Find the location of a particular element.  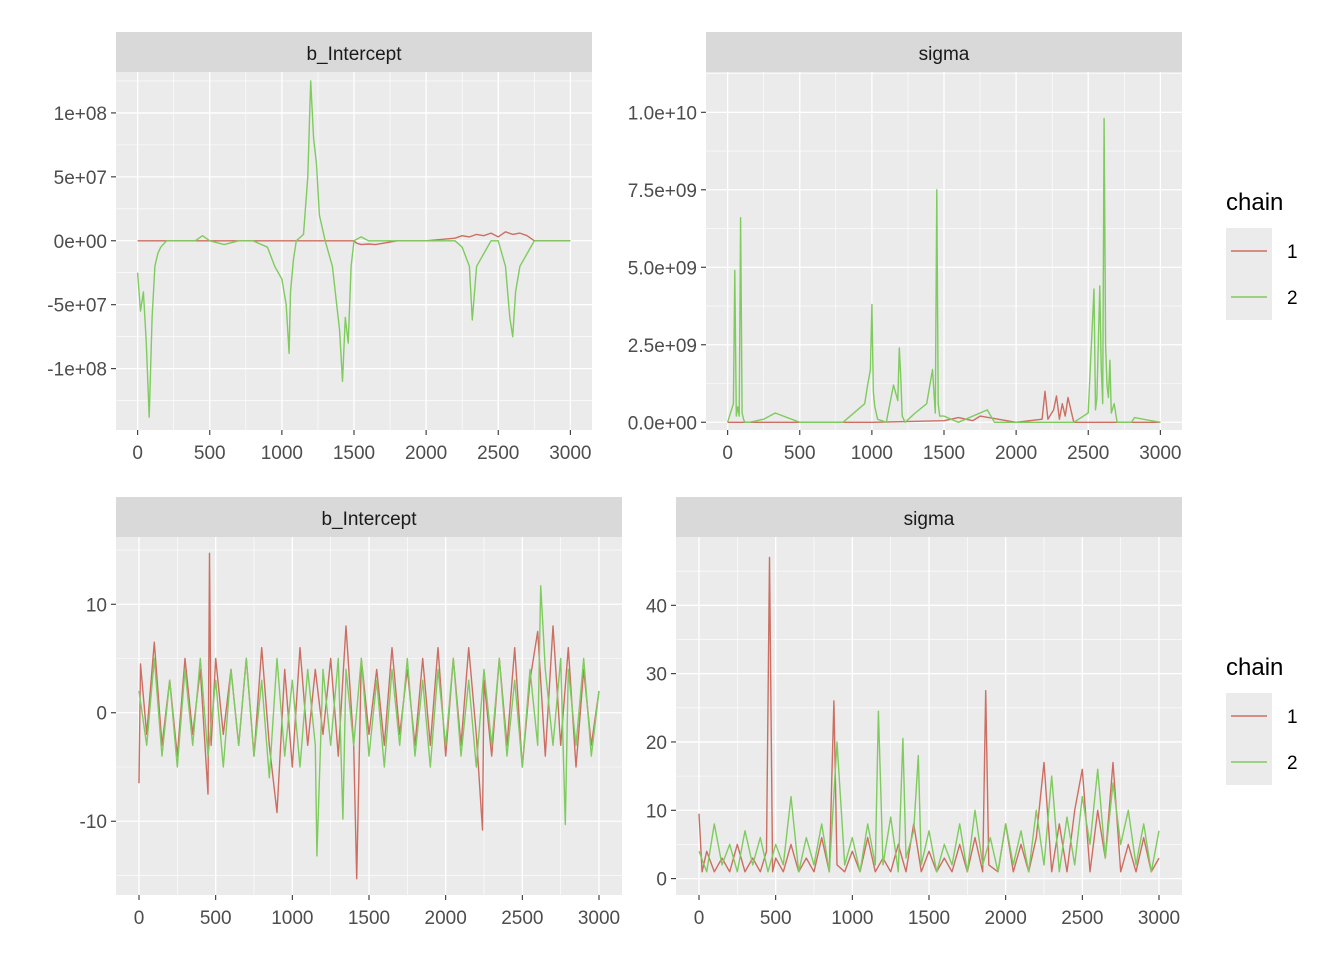

y-axis: 0.0e+00 2.5e+09 5.0e+09 7.5e+09 1.0e+10 is located at coordinates (667, 268).